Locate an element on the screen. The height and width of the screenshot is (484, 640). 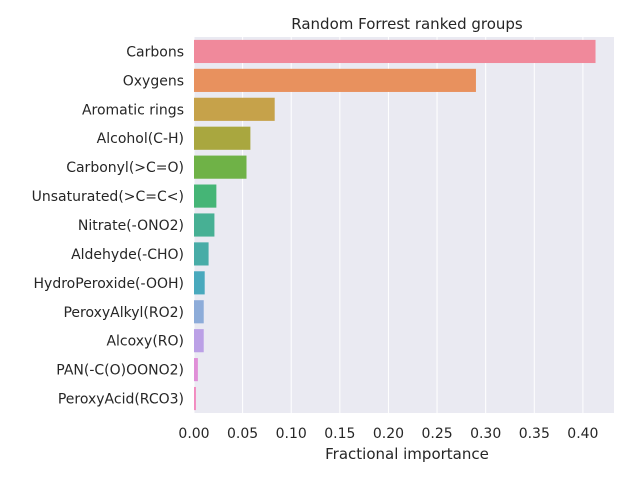
y-tick-label: HydroPeroxide(-OOH) is located at coordinates (109, 284).